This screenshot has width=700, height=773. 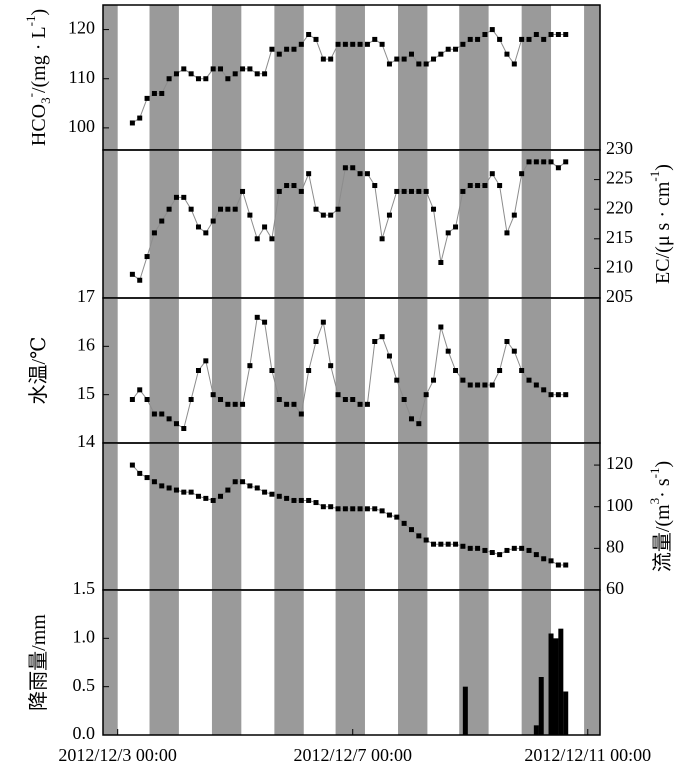 What do you see at coordinates (81, 28) in the screenshot?
I see `y-tick-label: 120` at bounding box center [81, 28].